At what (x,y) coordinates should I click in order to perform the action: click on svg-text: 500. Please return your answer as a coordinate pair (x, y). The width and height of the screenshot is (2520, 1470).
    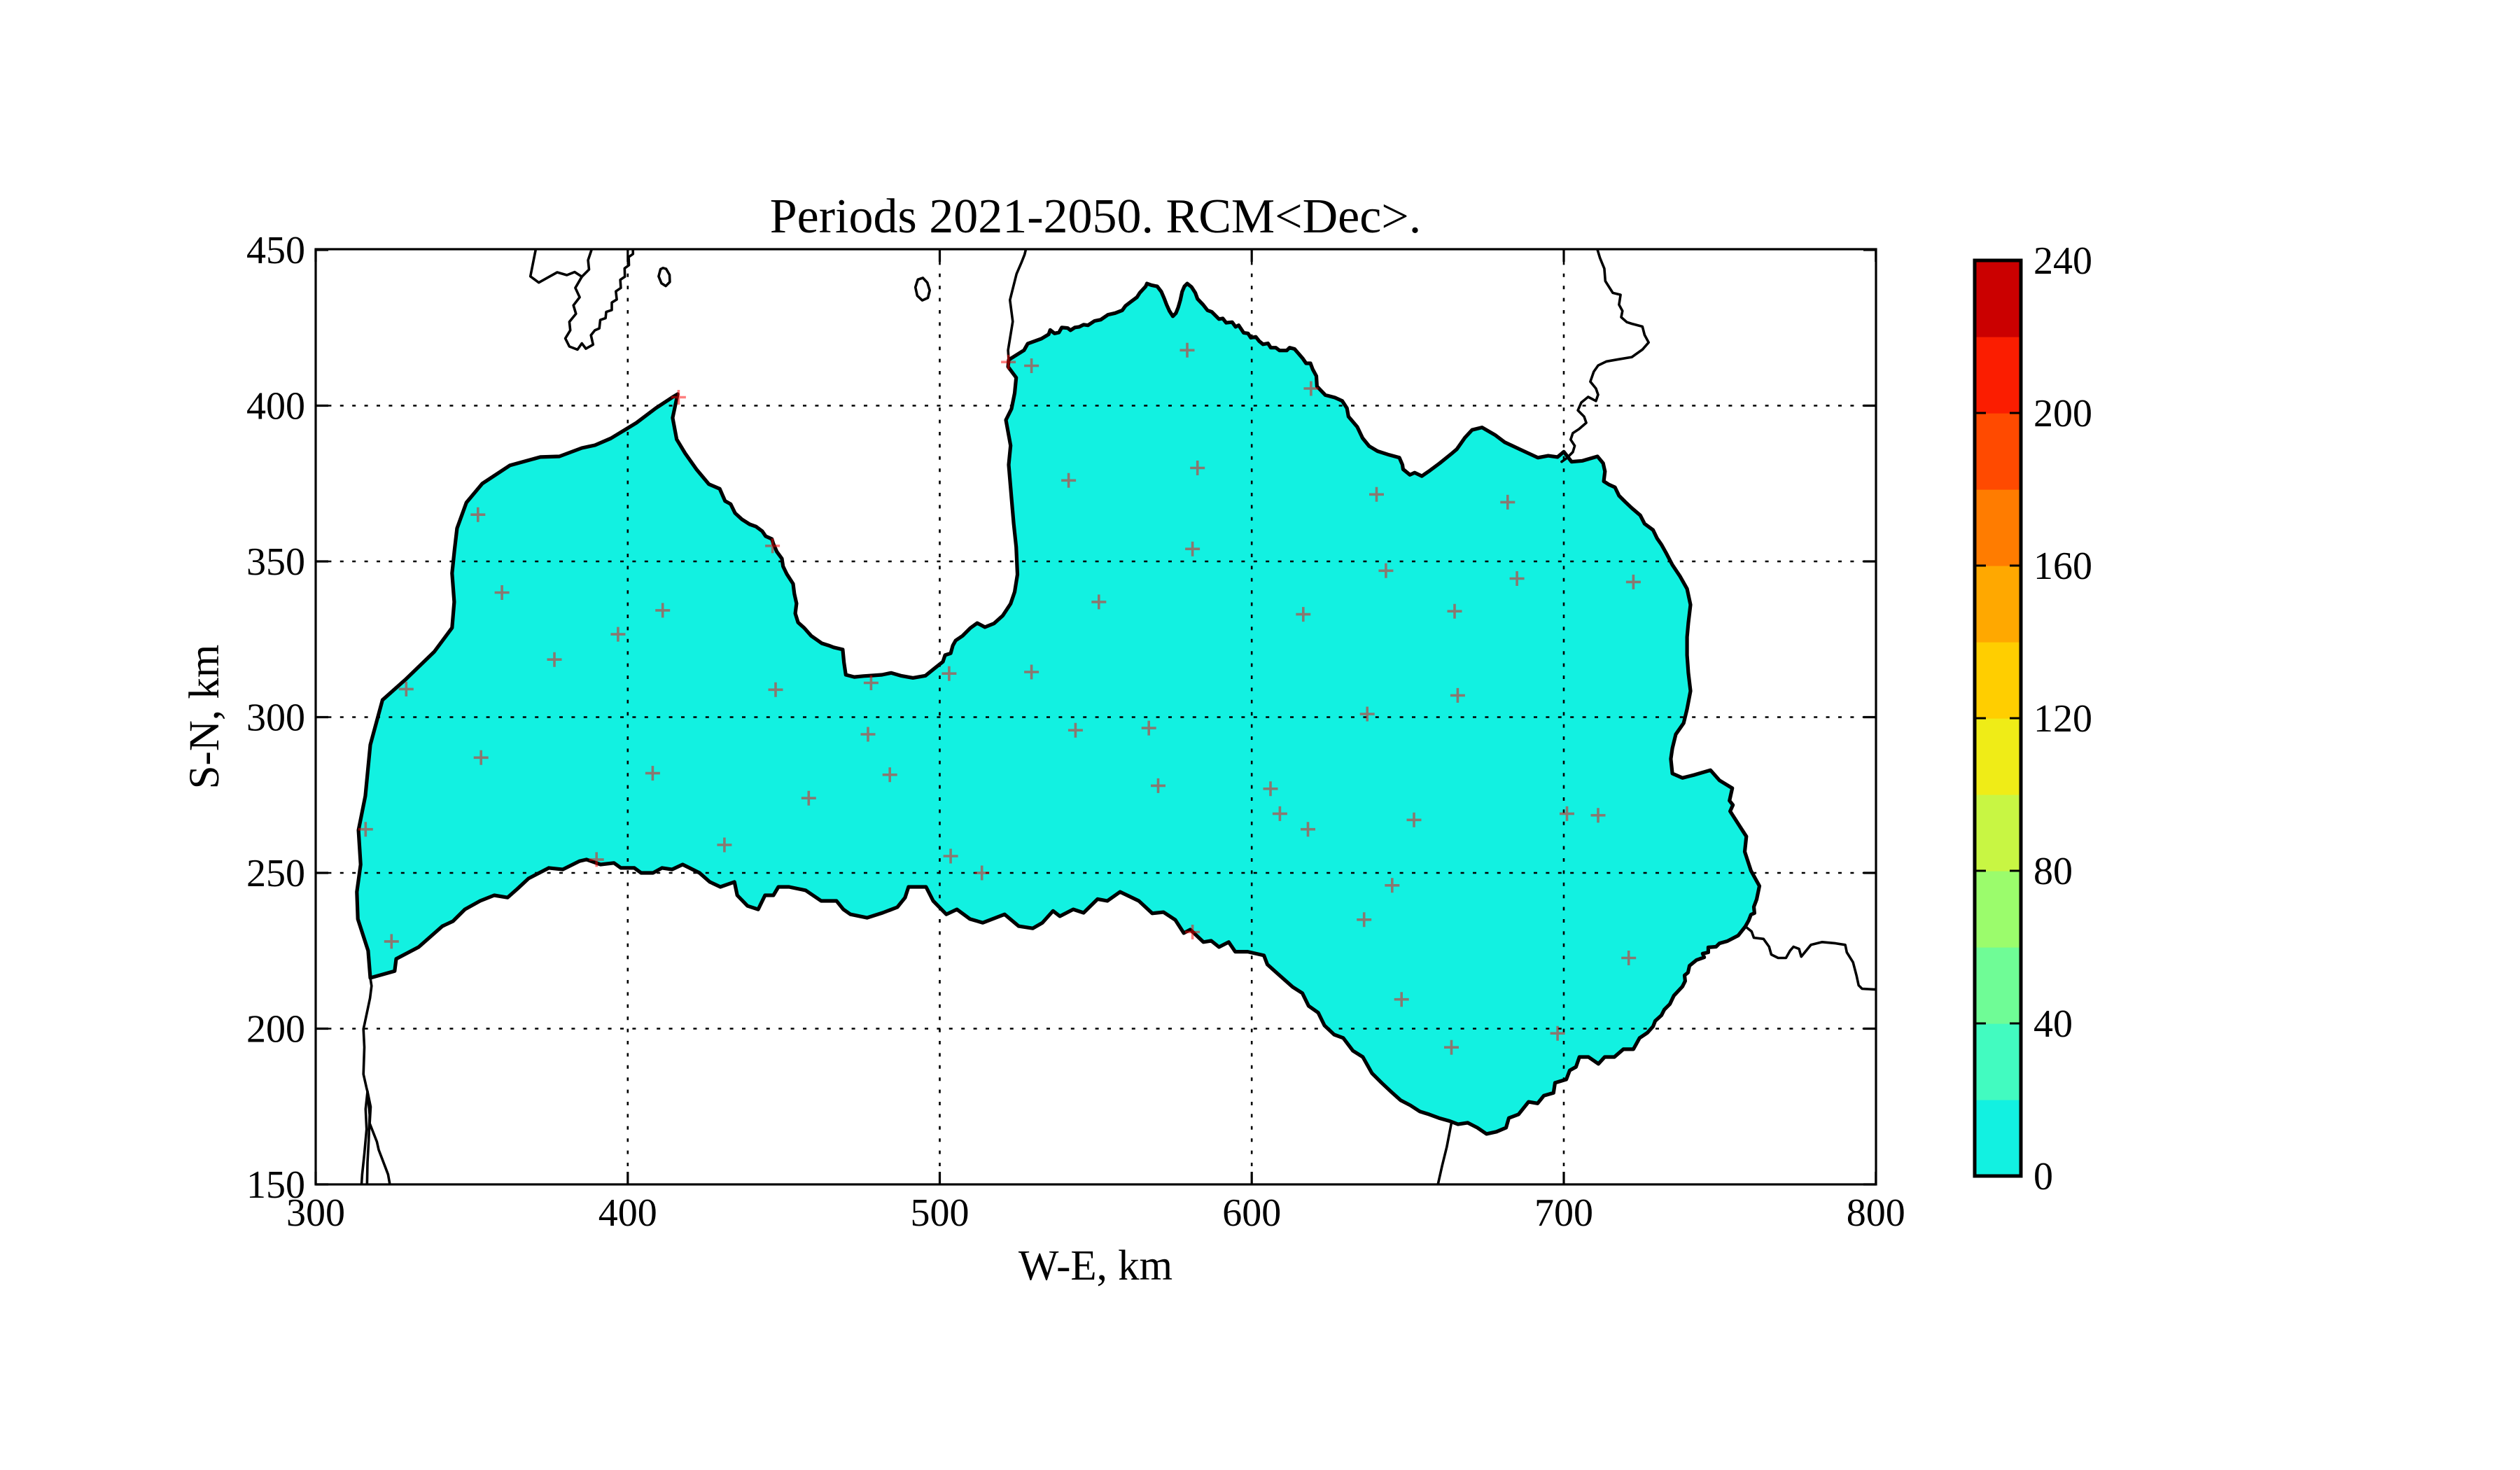
    Looking at the image, I should click on (940, 1213).